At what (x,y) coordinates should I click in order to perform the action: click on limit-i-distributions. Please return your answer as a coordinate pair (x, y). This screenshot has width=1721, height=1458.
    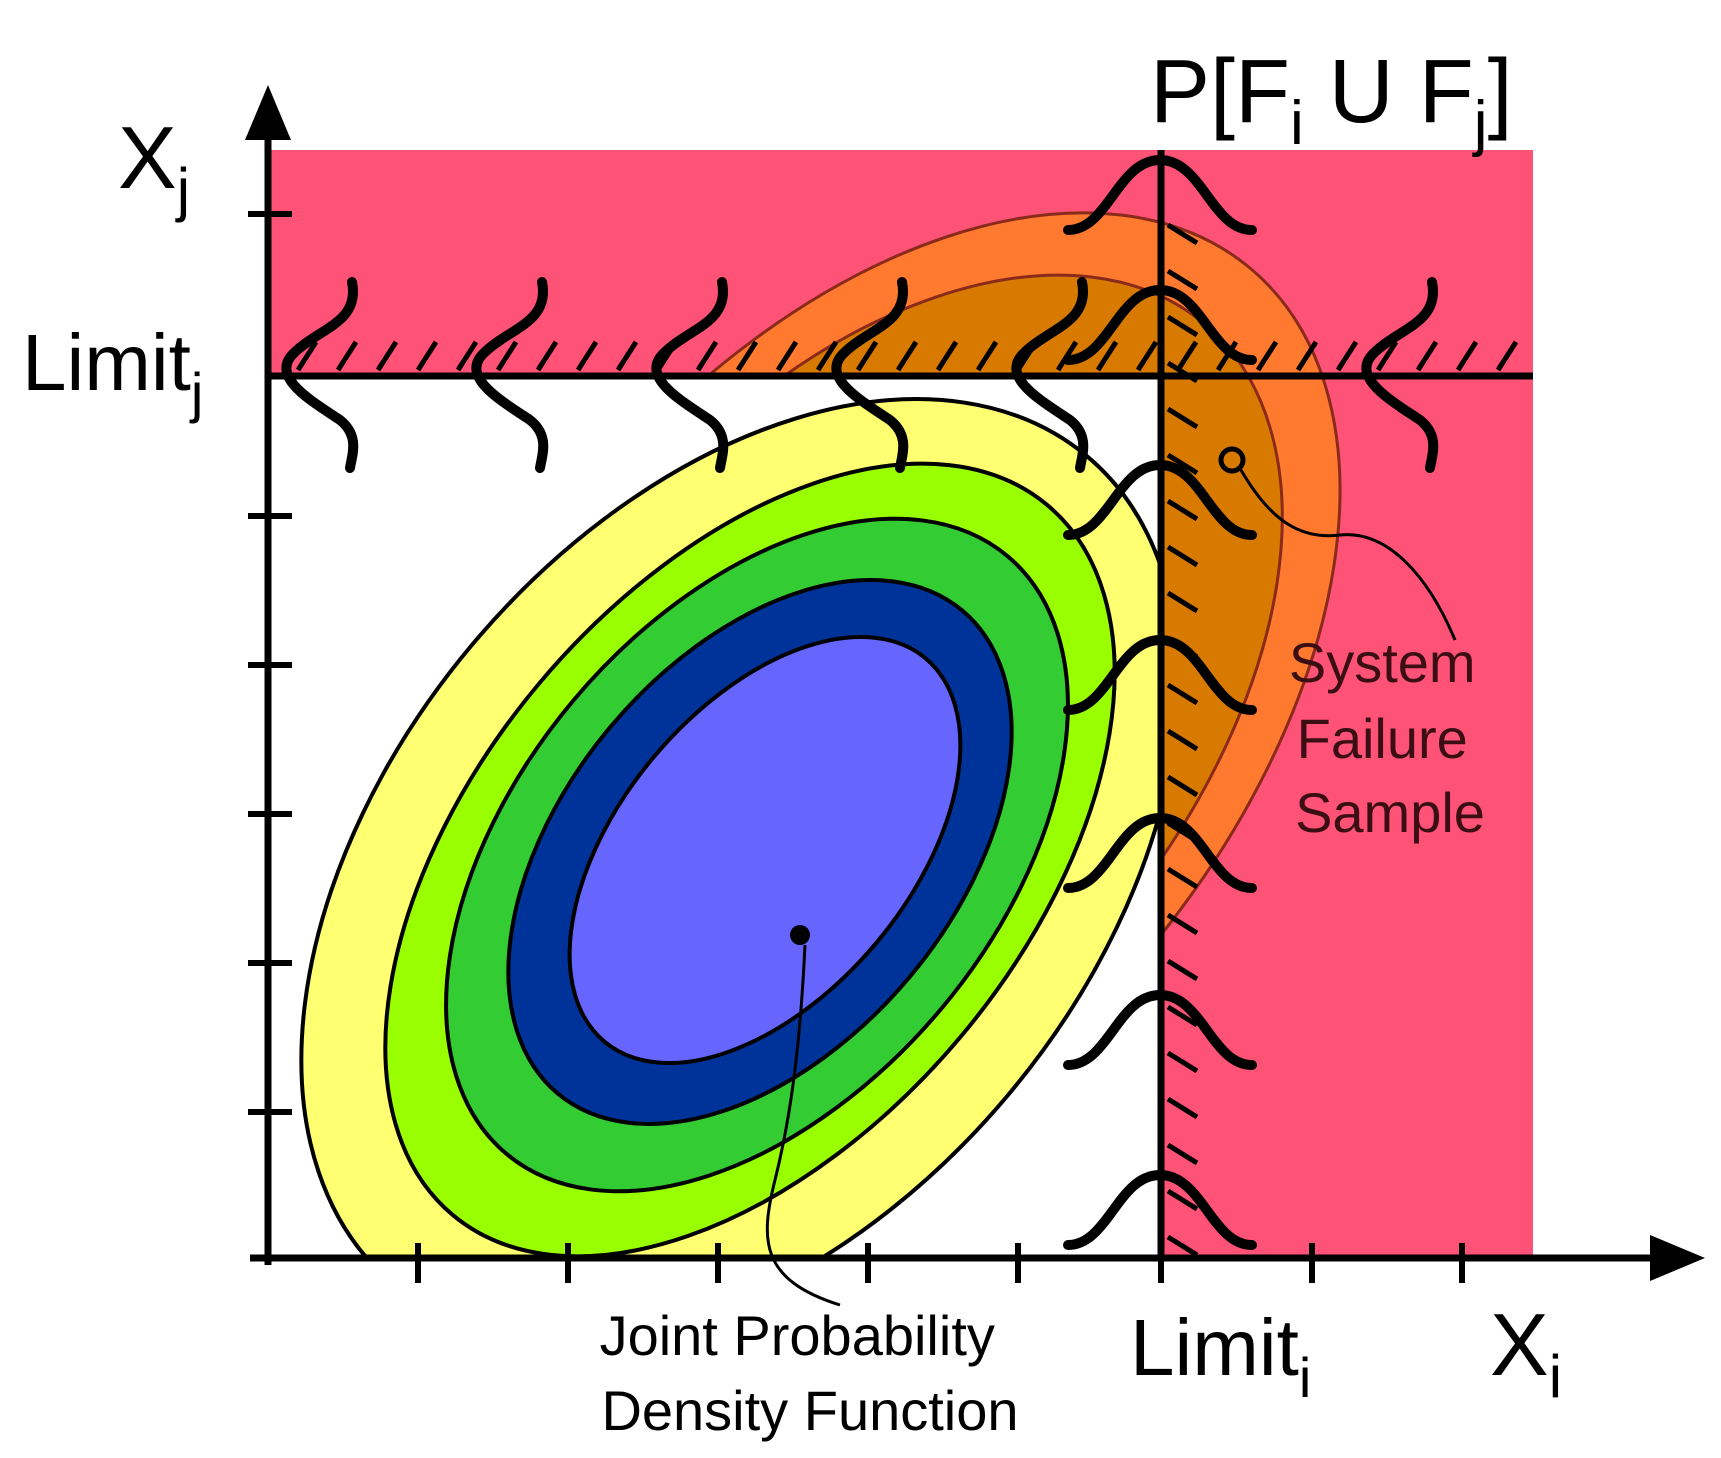
    Looking at the image, I should click on (1160, 702).